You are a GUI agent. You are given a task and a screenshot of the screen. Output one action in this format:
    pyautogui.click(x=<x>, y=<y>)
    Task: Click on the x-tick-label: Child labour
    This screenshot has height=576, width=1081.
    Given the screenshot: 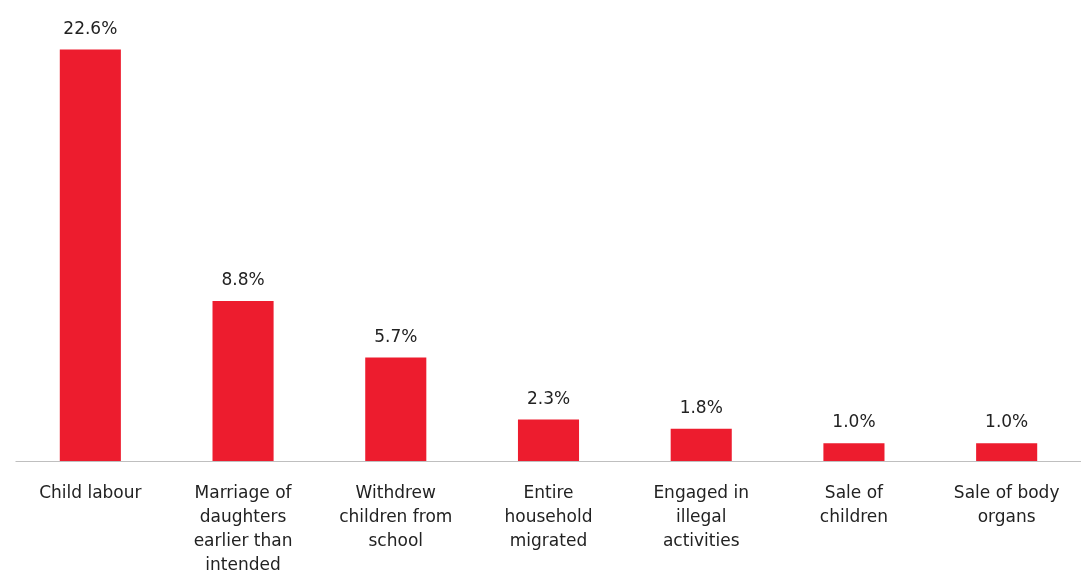 What is the action you would take?
    pyautogui.click(x=90, y=491)
    